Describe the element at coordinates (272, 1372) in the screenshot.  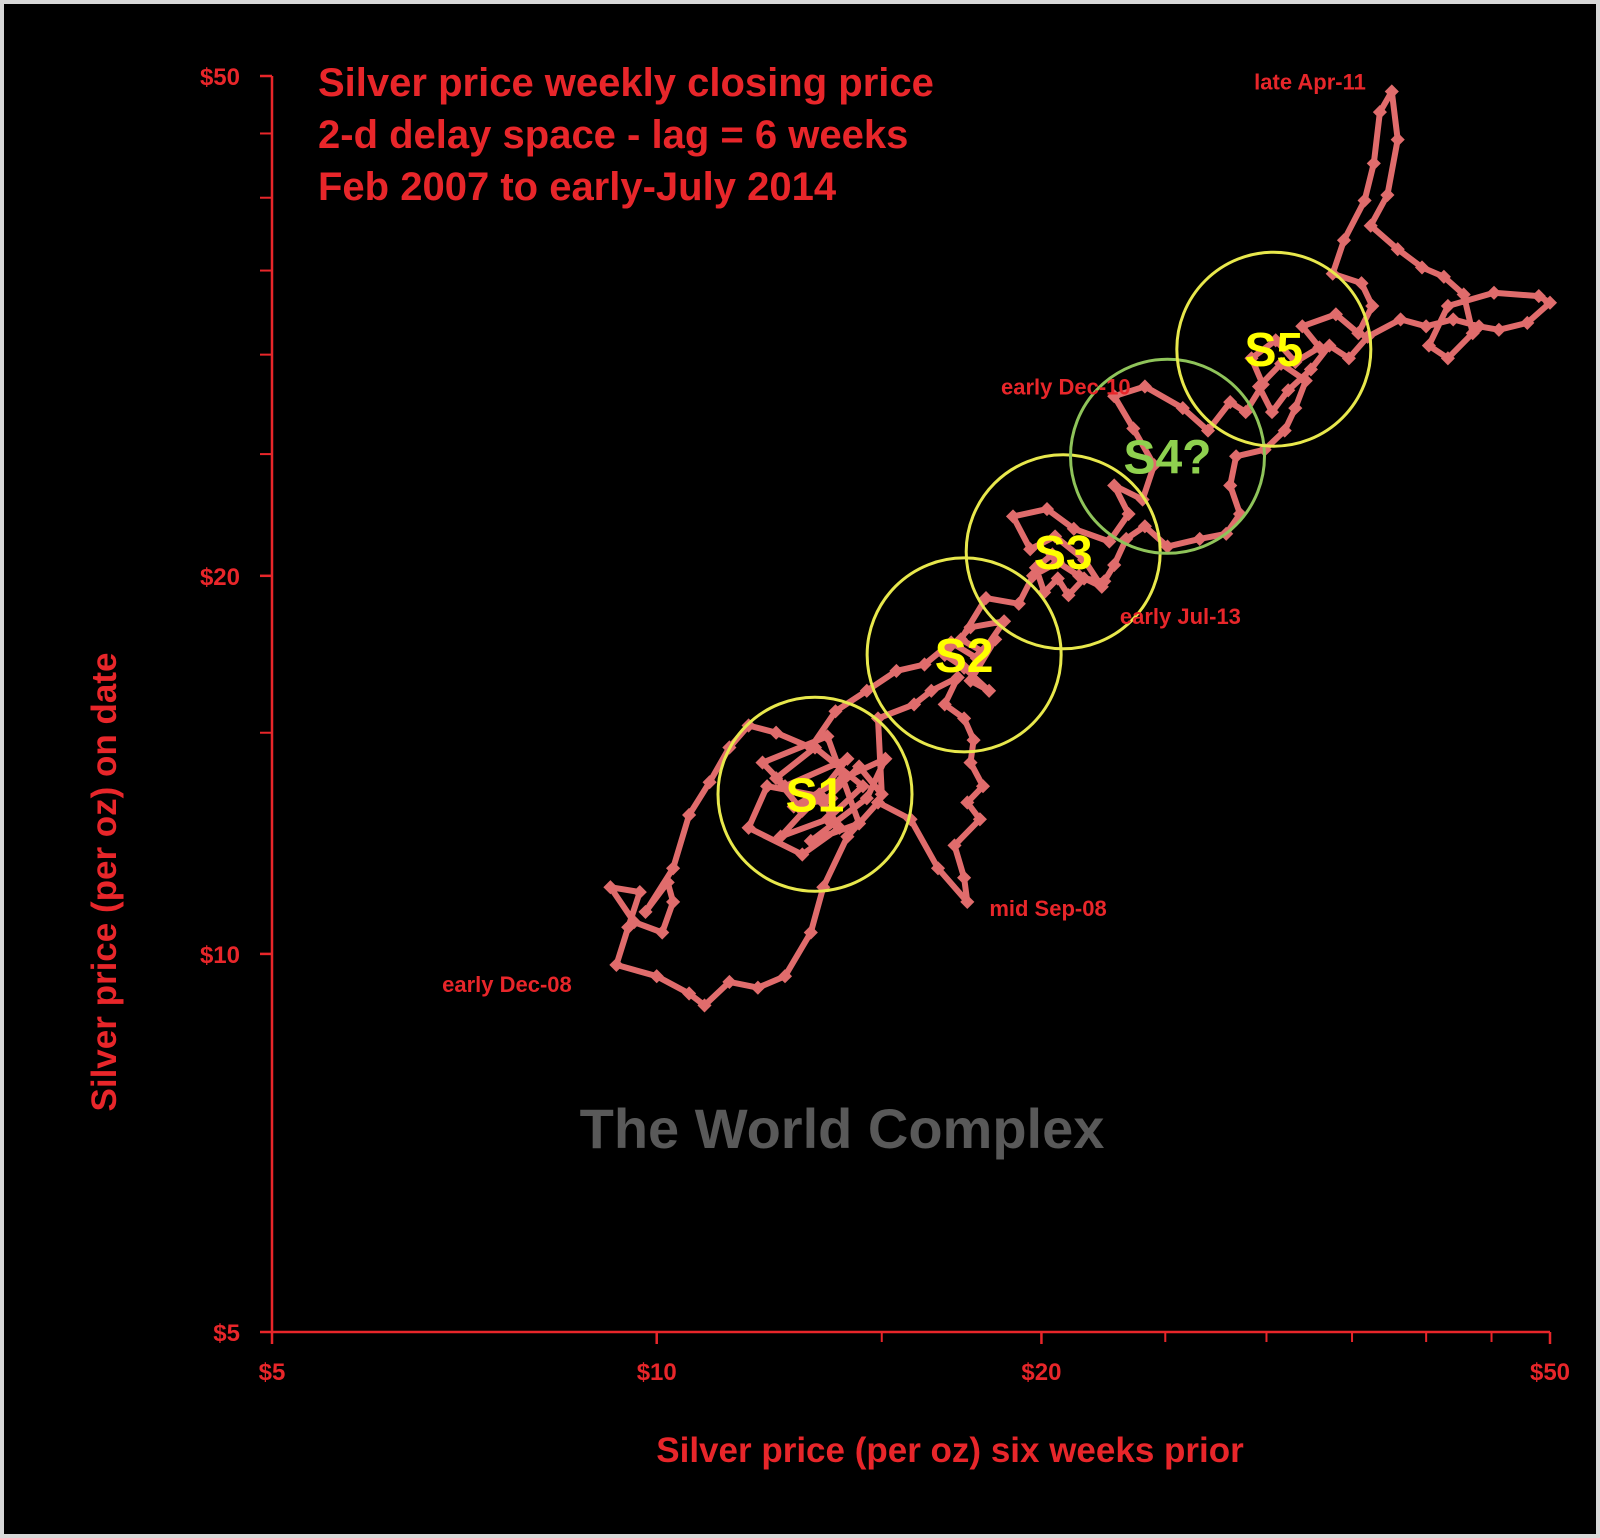
I see `x-tick-label: $5` at that location.